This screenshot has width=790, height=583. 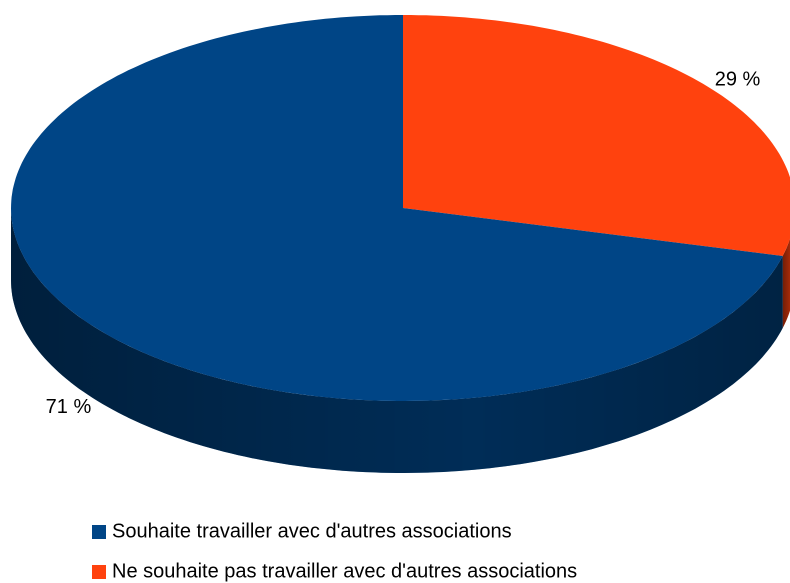 What do you see at coordinates (738, 80) in the screenshot?
I see `value-label: 29 %` at bounding box center [738, 80].